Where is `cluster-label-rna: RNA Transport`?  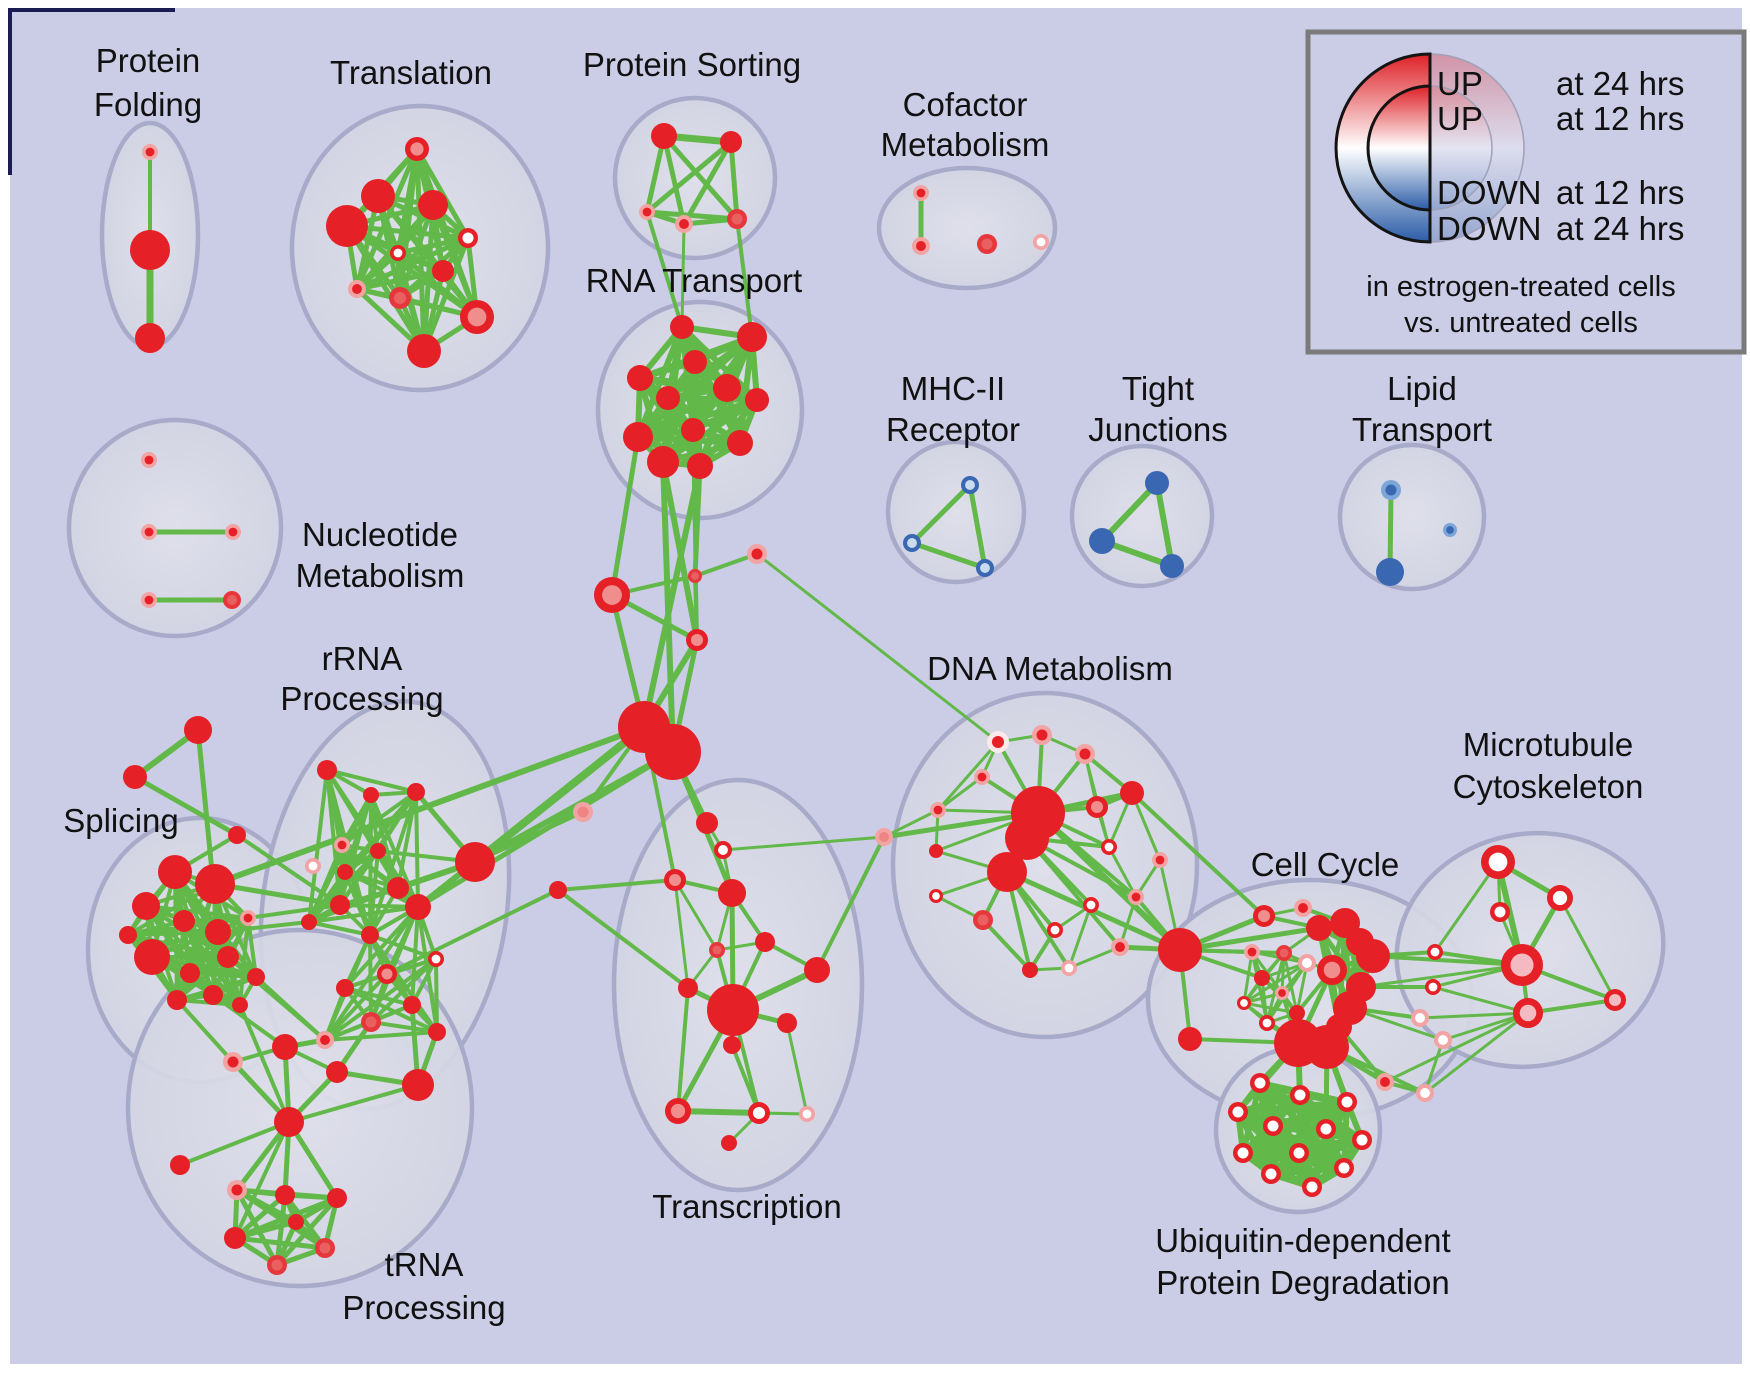
cluster-label-rna: RNA Transport is located at coordinates (694, 280).